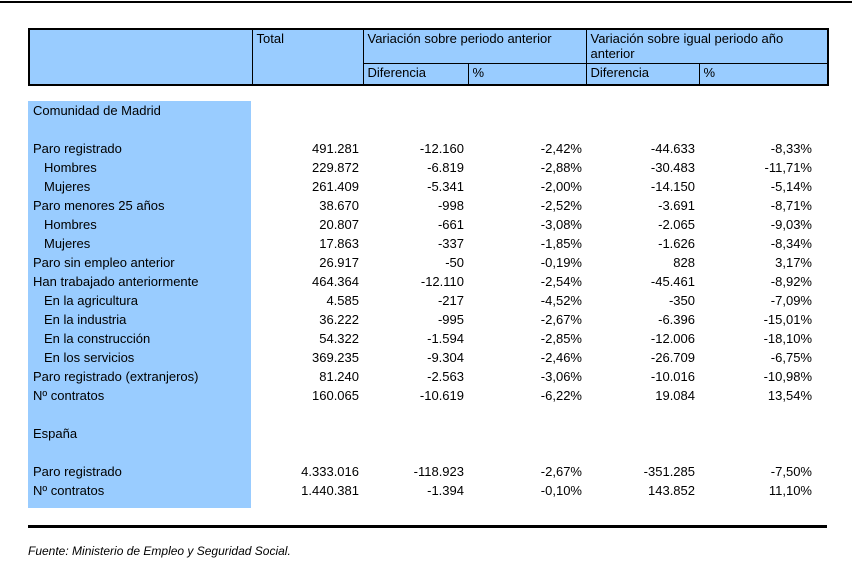 This screenshot has height=579, width=852. I want to click on cell-pct-year: -5,14%, so click(791, 186).